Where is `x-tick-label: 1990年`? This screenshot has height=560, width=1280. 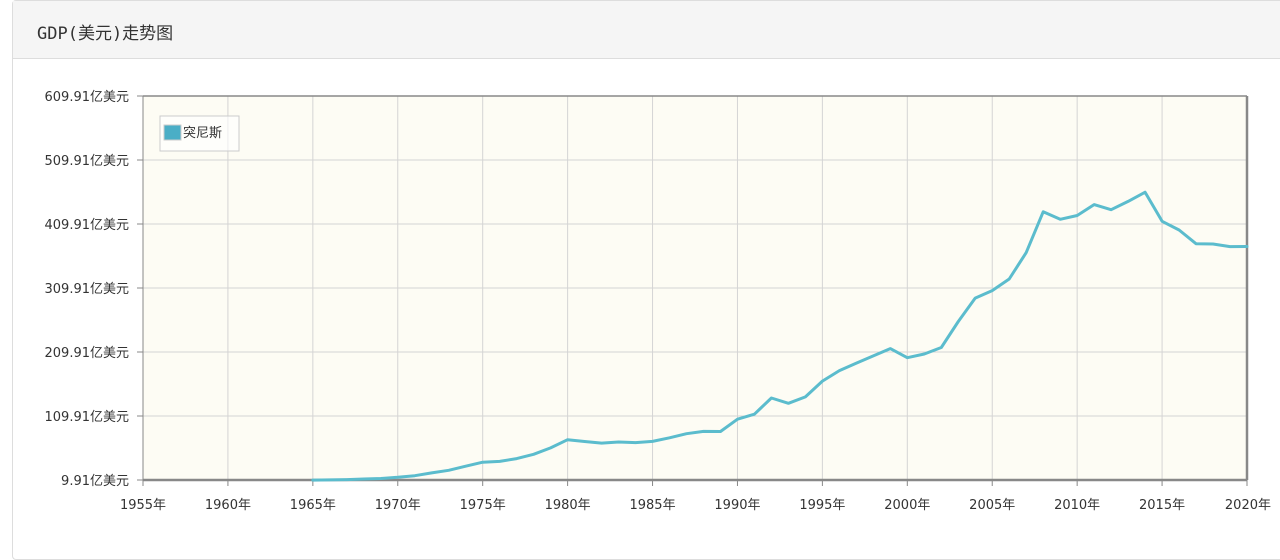
x-tick-label: 1990年 is located at coordinates (737, 505).